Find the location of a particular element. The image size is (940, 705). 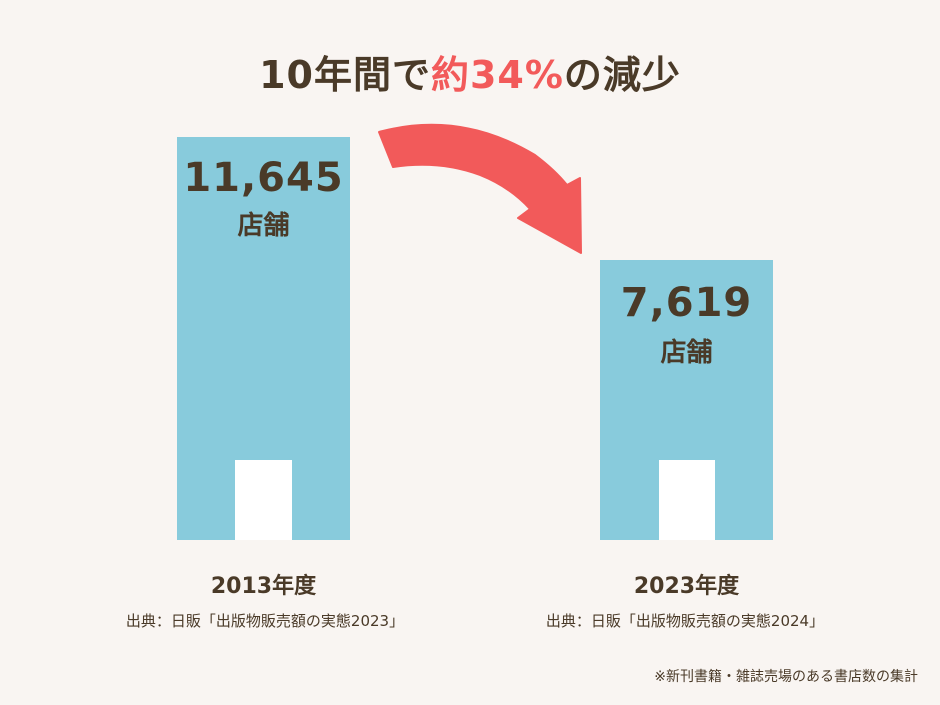

chart-title: 10年間で約34%の減少 is located at coordinates (470, 71).